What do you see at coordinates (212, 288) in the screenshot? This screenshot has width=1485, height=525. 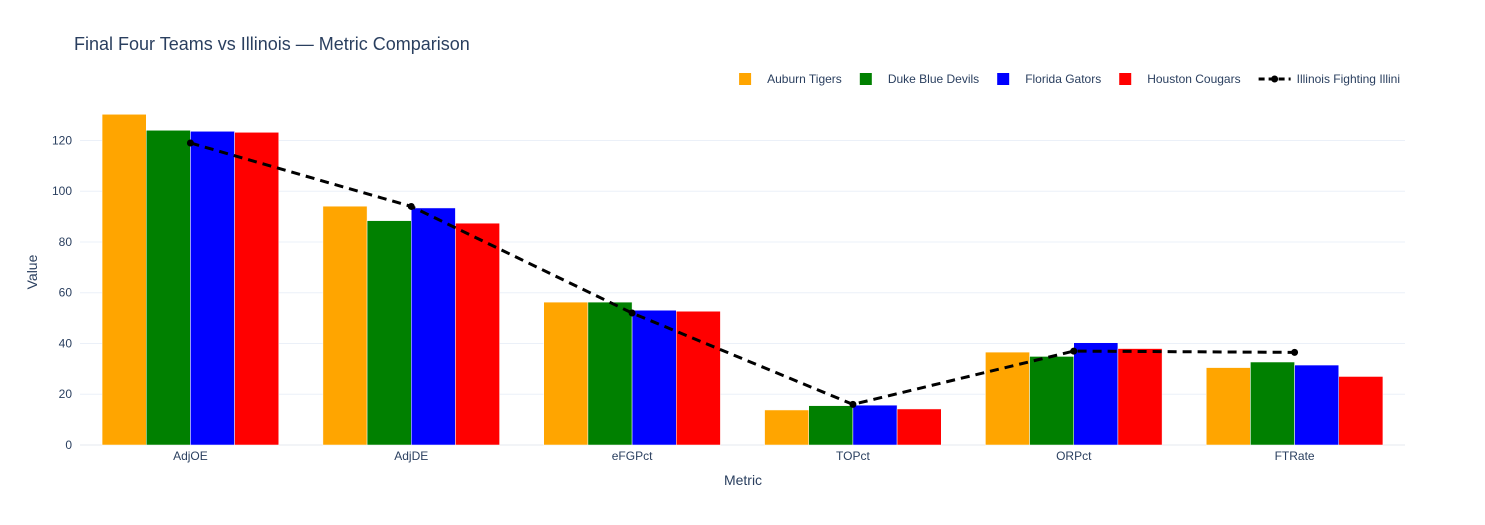 I see `bar-florida-gators-adjoe` at bounding box center [212, 288].